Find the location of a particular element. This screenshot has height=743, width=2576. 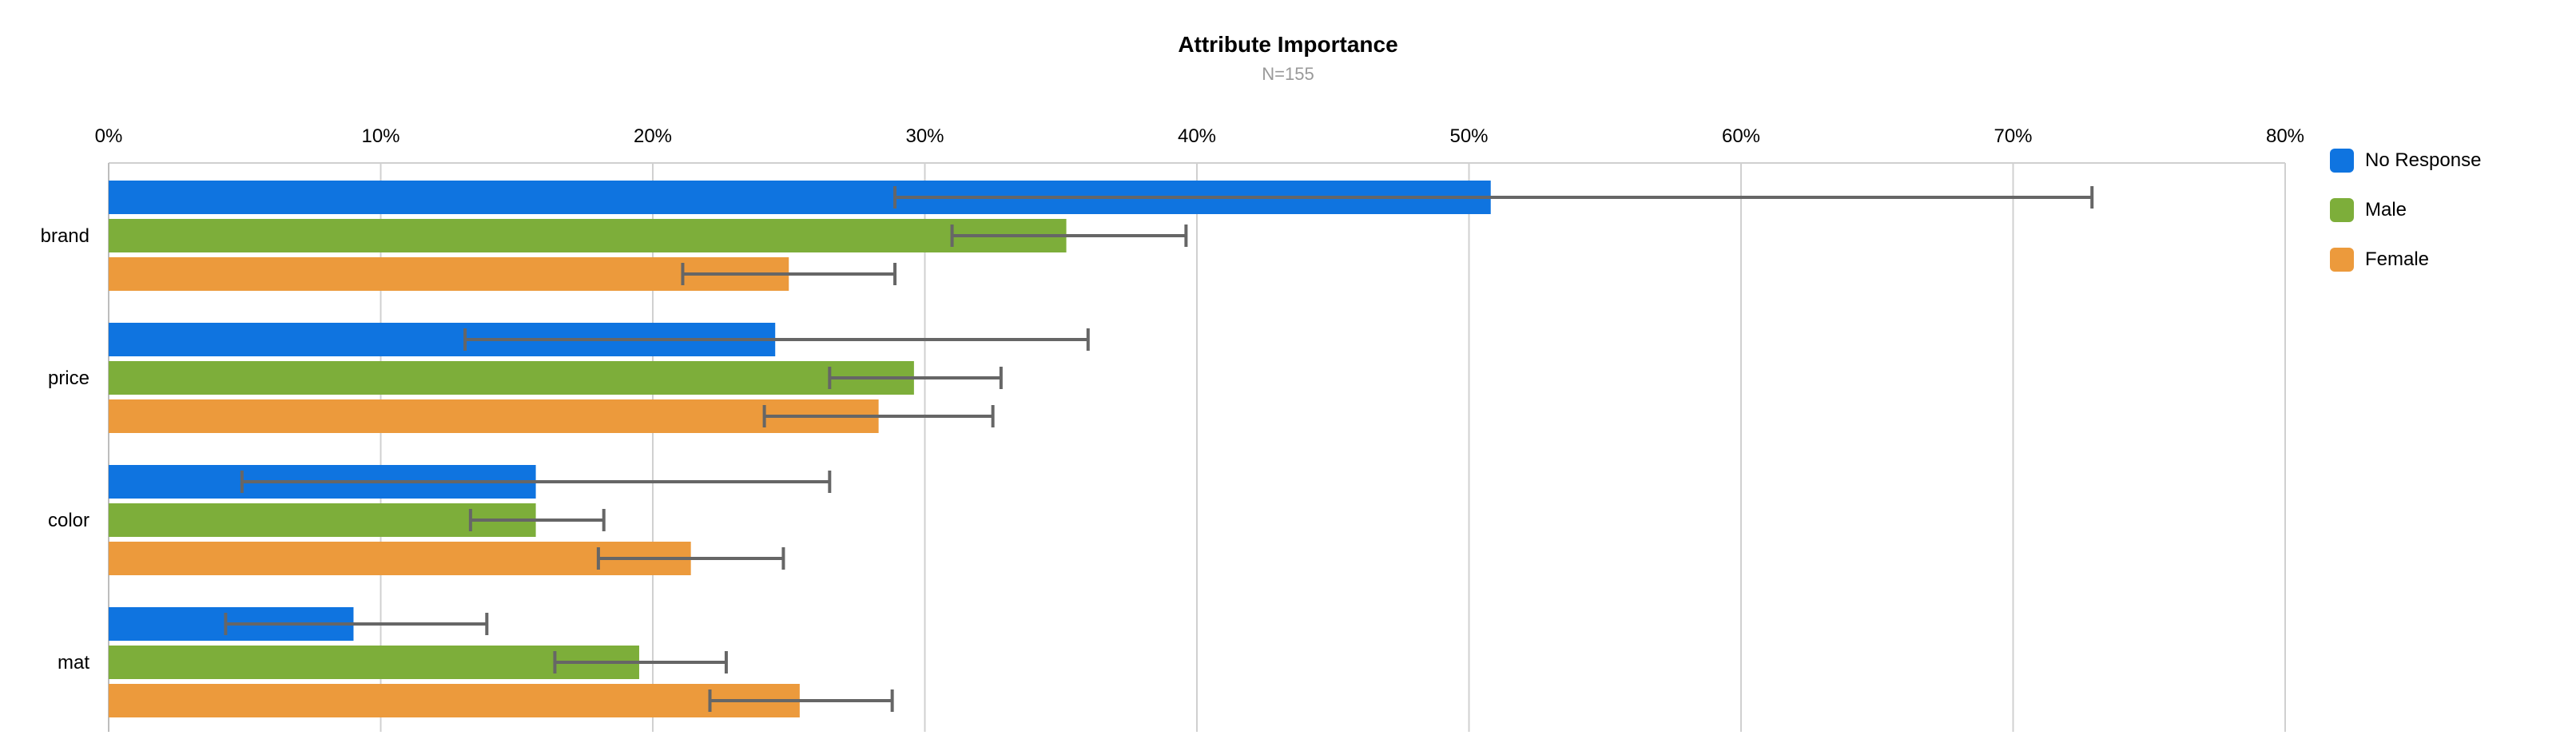

x-tick-label: 70% is located at coordinates (2013, 136).